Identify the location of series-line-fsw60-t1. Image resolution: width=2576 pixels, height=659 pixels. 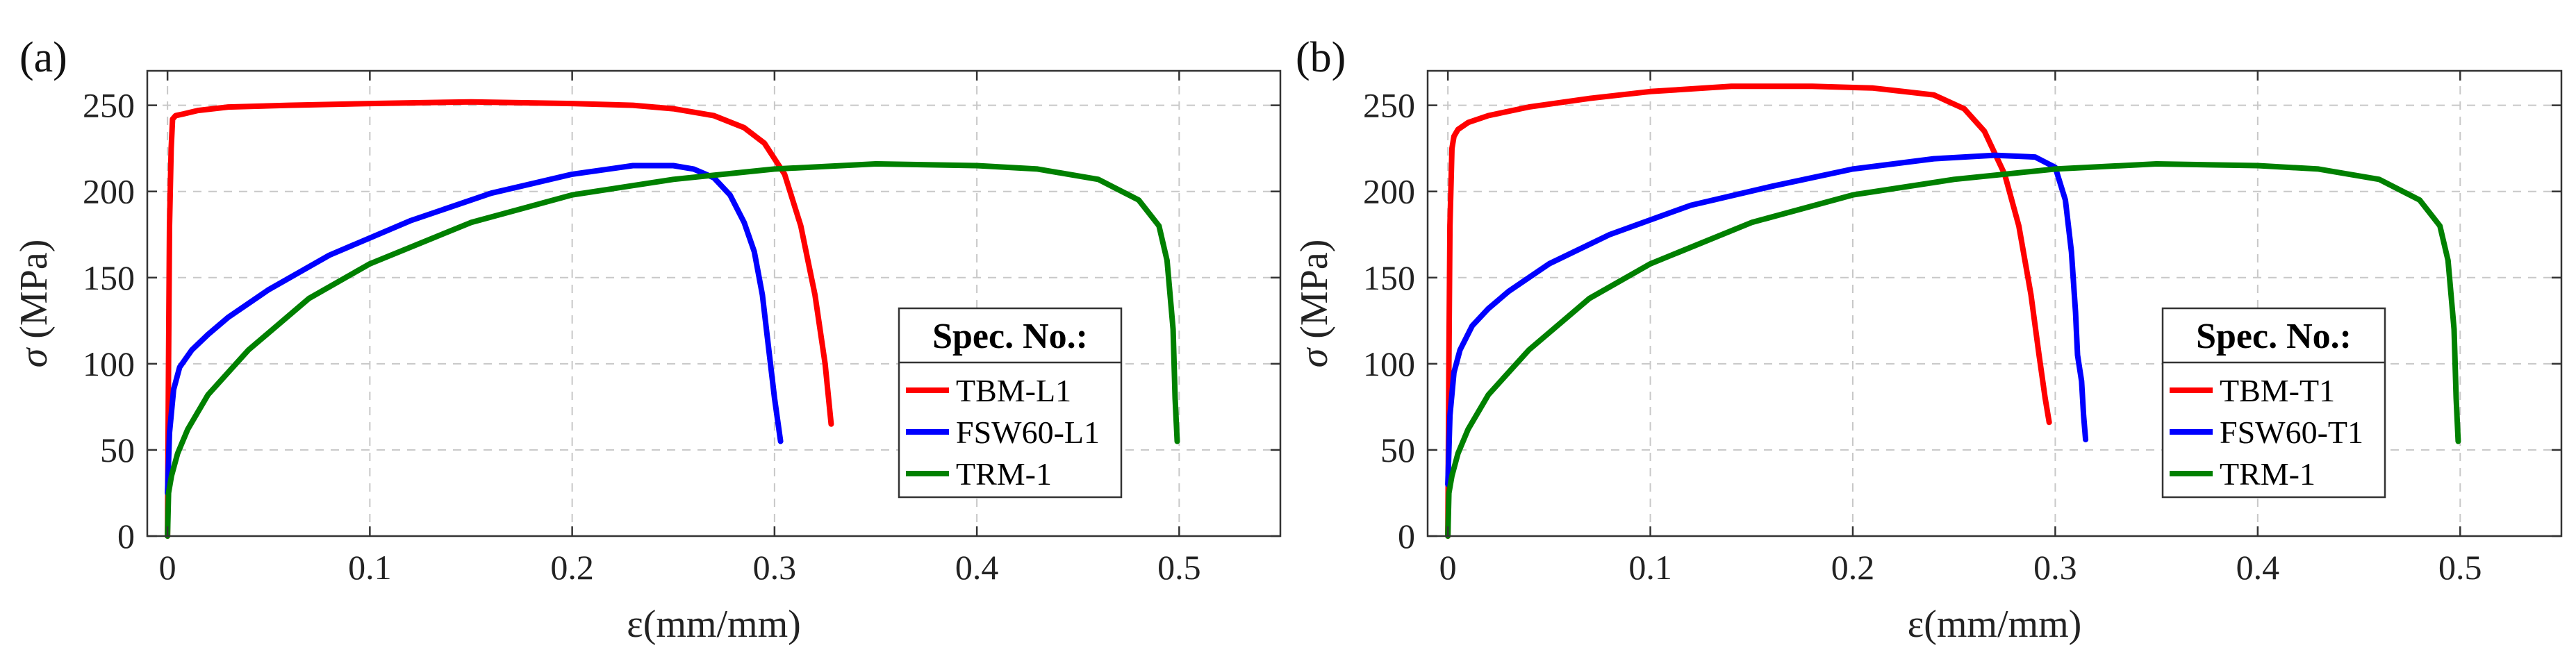
(1767, 319).